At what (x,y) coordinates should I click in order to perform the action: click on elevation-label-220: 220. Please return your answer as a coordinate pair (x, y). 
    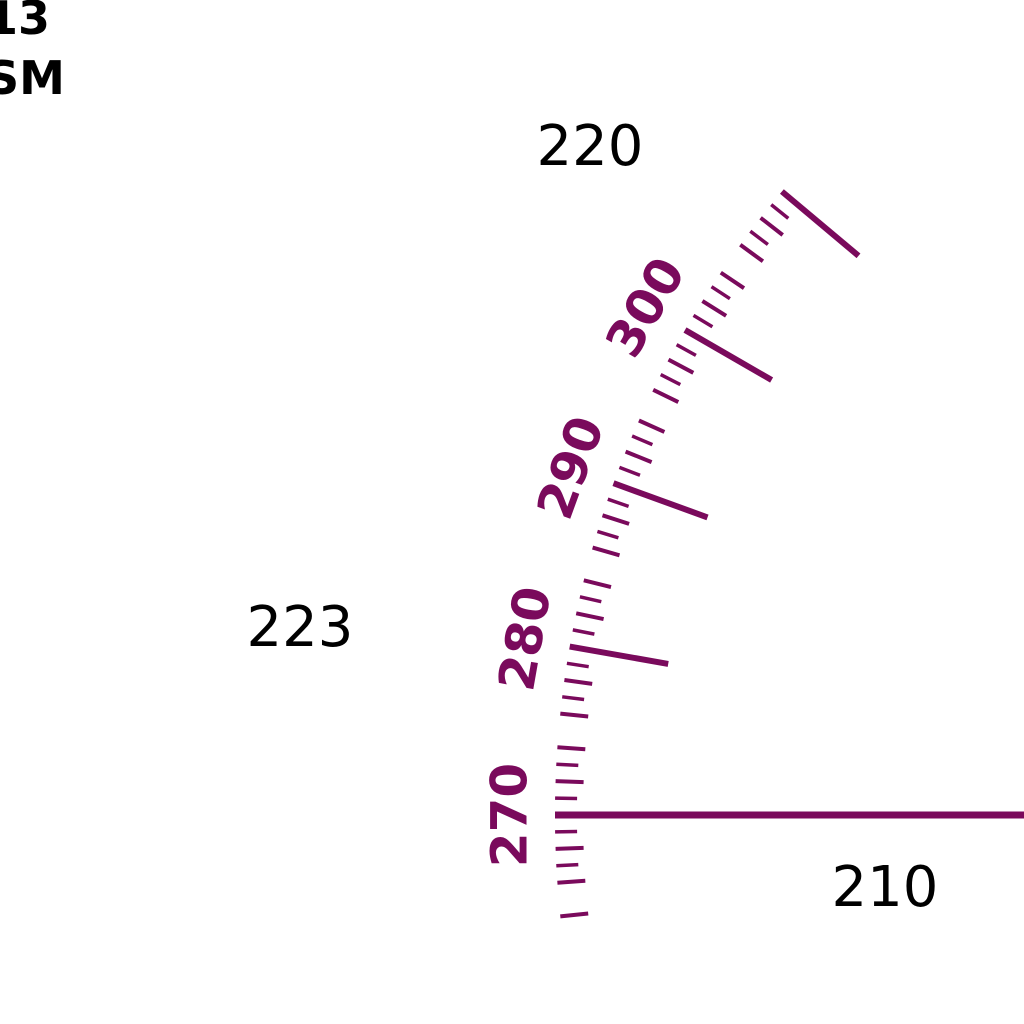
    Looking at the image, I should click on (590, 146).